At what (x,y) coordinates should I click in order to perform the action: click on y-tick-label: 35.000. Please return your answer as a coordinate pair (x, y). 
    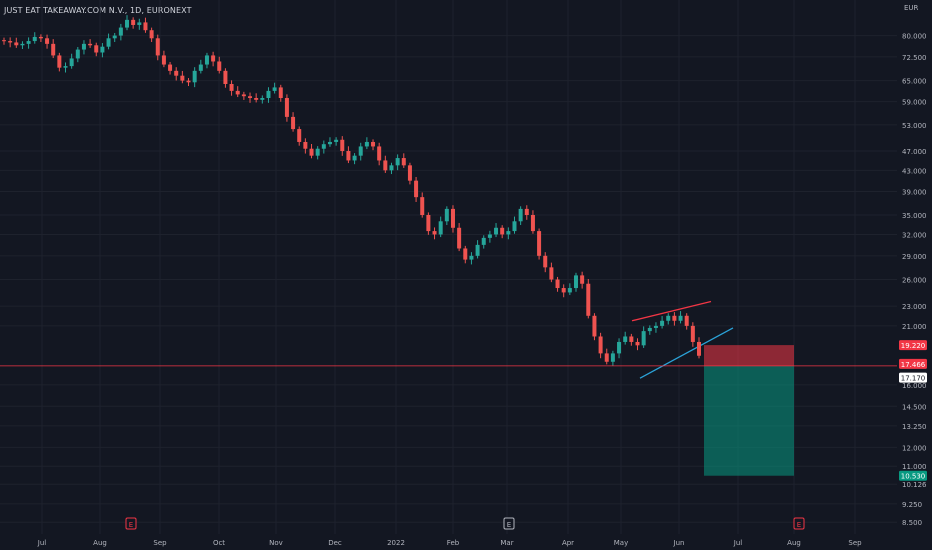
    Looking at the image, I should click on (914, 216).